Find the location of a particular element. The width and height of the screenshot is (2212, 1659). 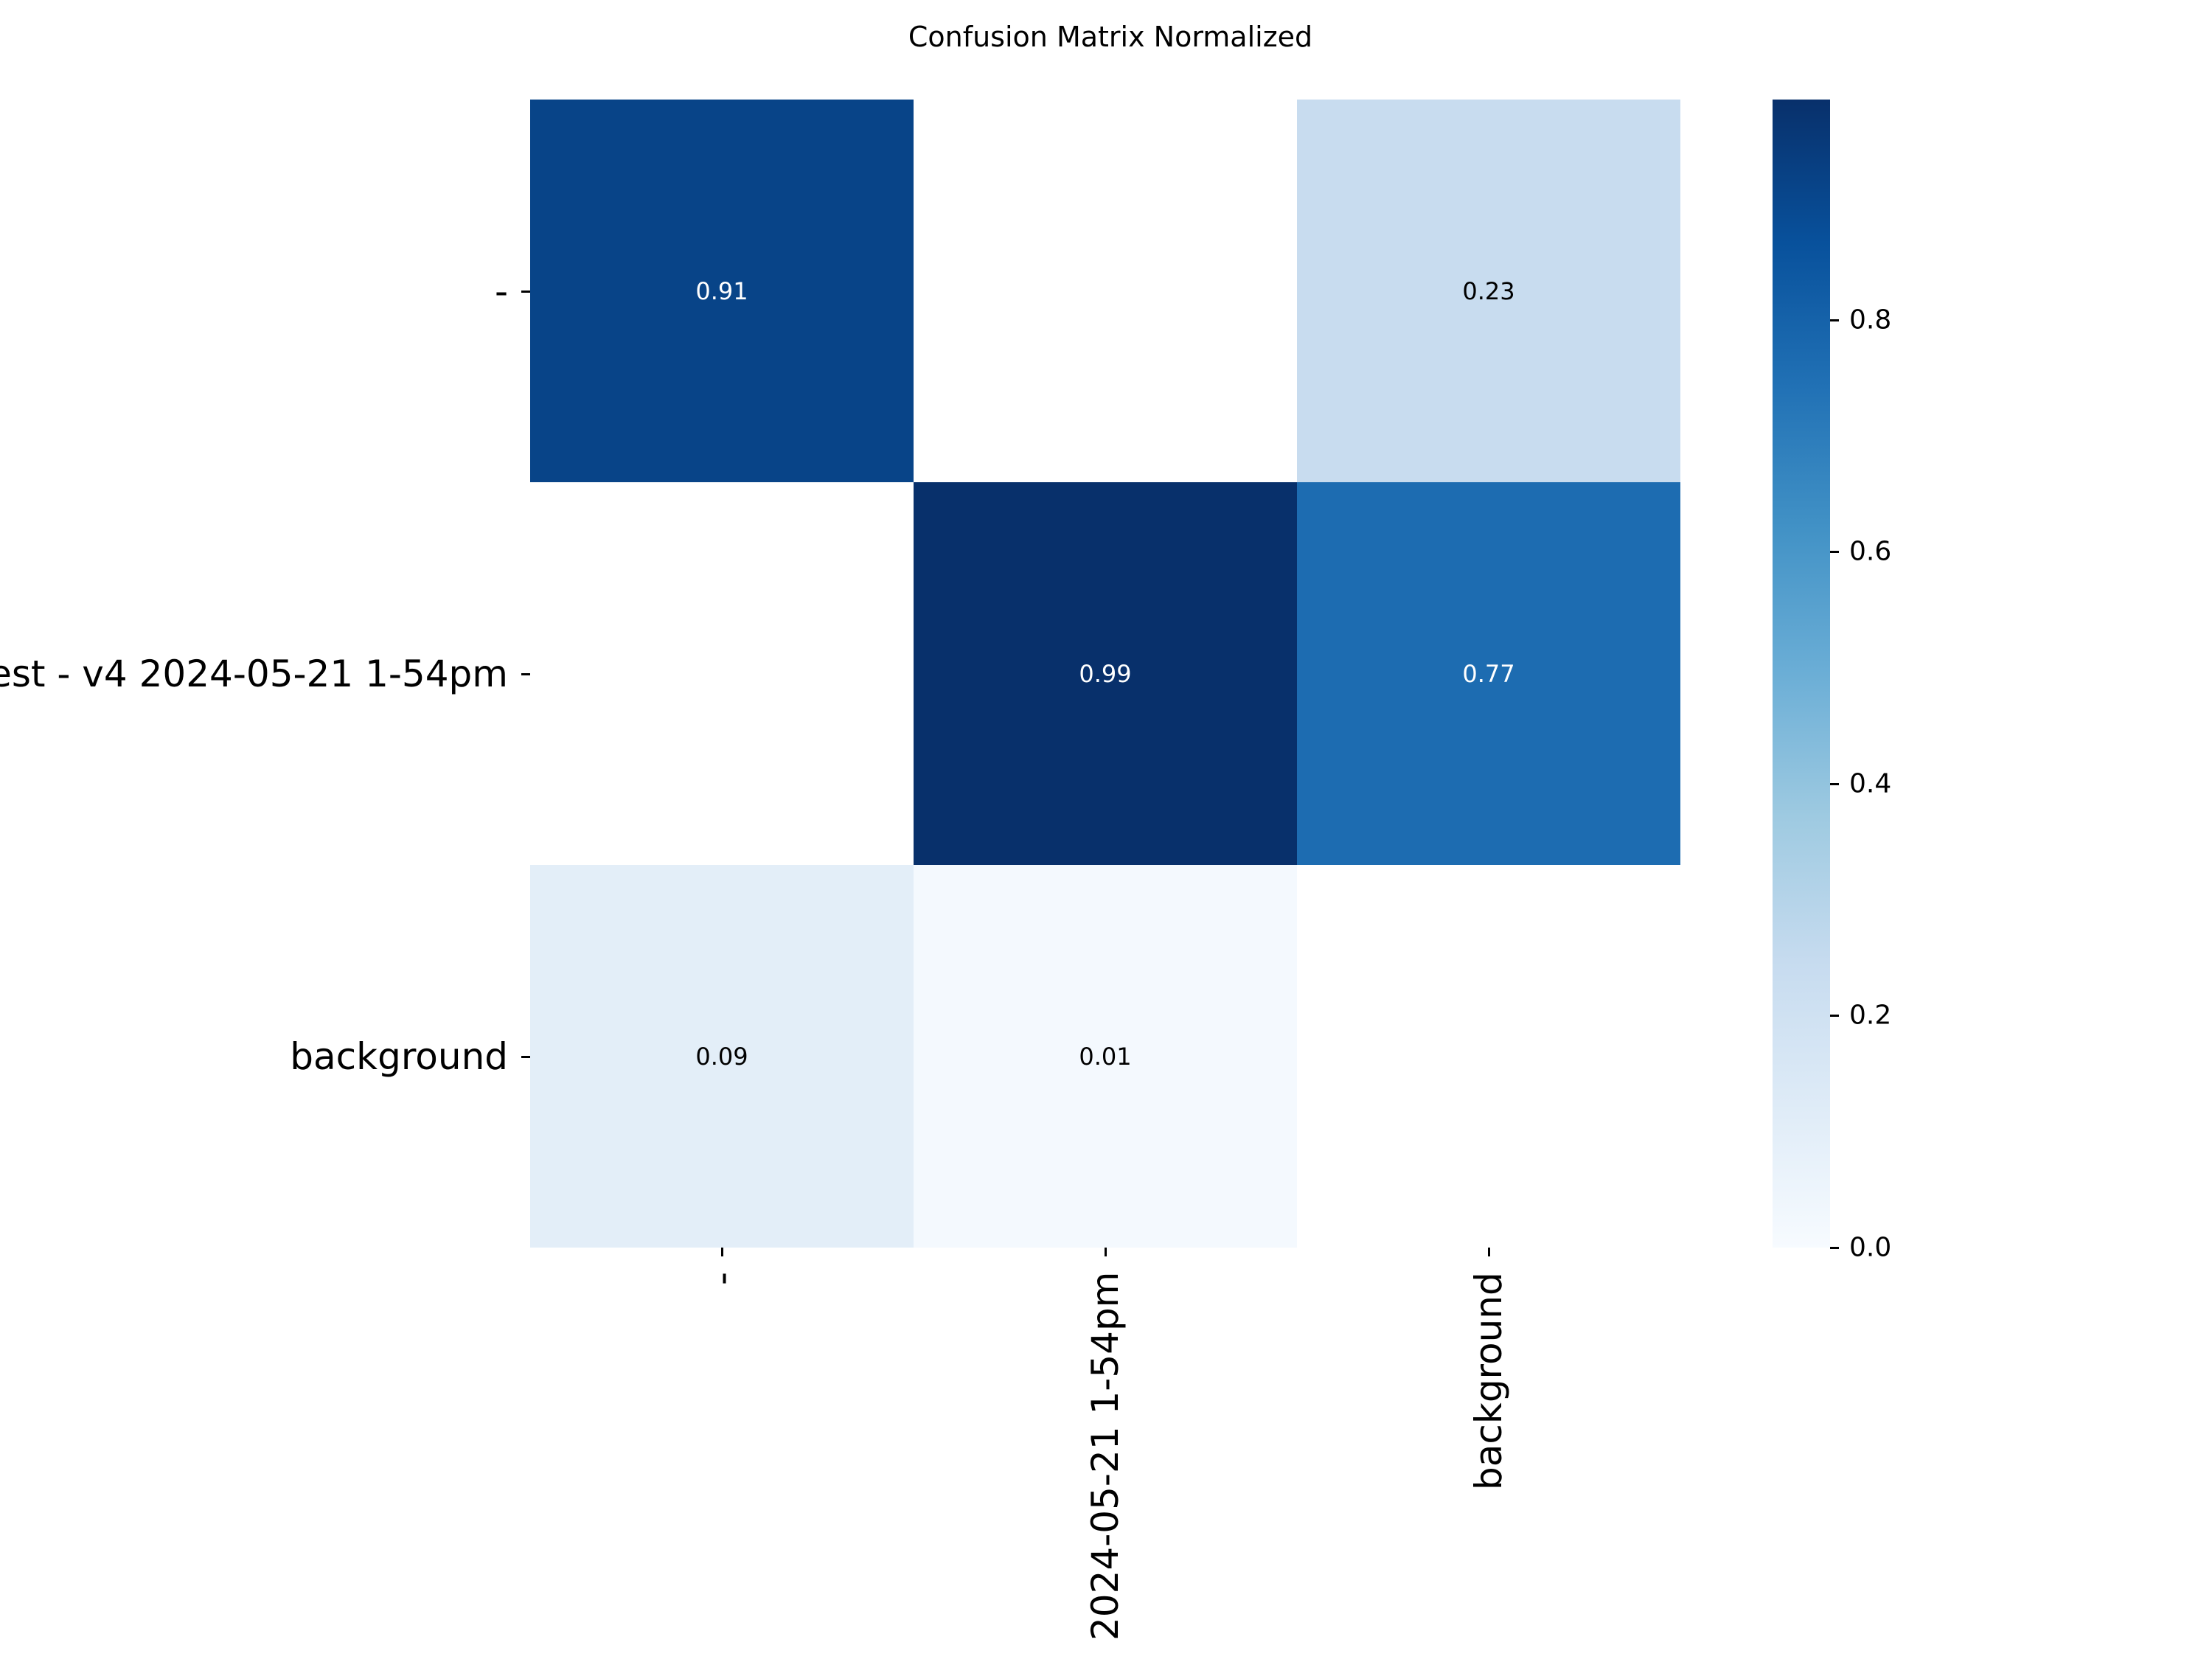

chart-title: Confusion Matrix Normalized is located at coordinates (1110, 37).